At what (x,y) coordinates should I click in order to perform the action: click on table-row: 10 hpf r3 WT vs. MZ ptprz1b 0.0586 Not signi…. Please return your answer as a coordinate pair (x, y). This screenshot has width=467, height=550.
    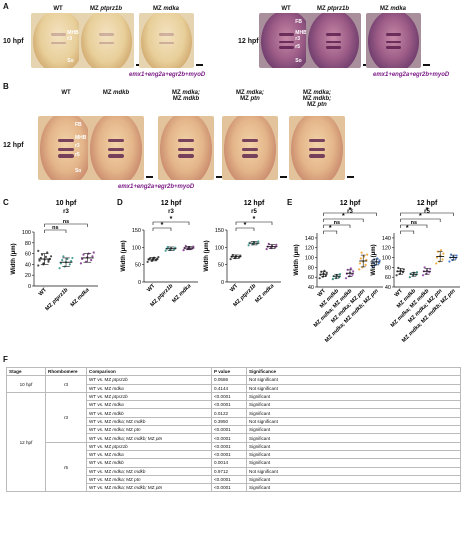
    Looking at the image, I should click on (233, 384).